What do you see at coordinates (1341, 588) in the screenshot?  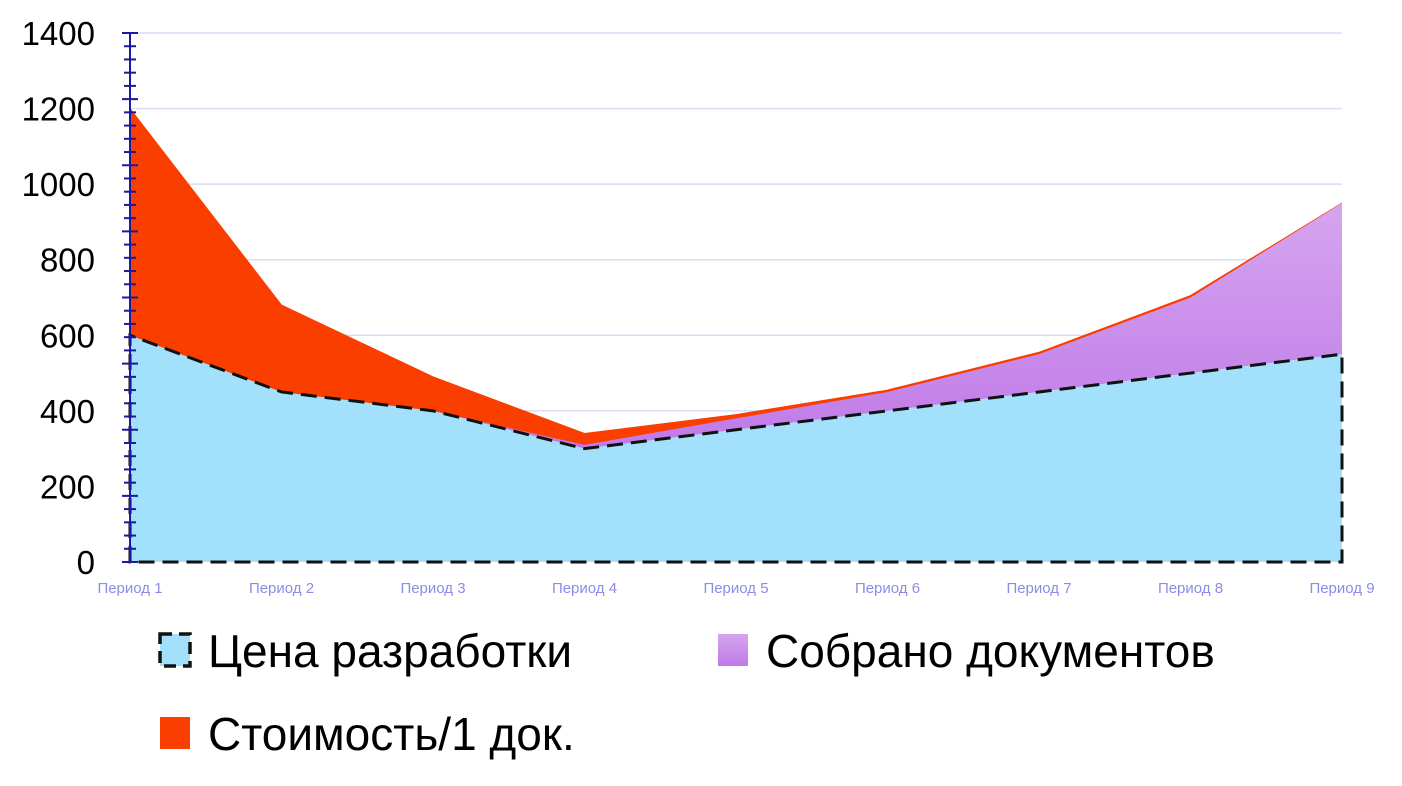 I see `x-tick-label: Период 9` at bounding box center [1341, 588].